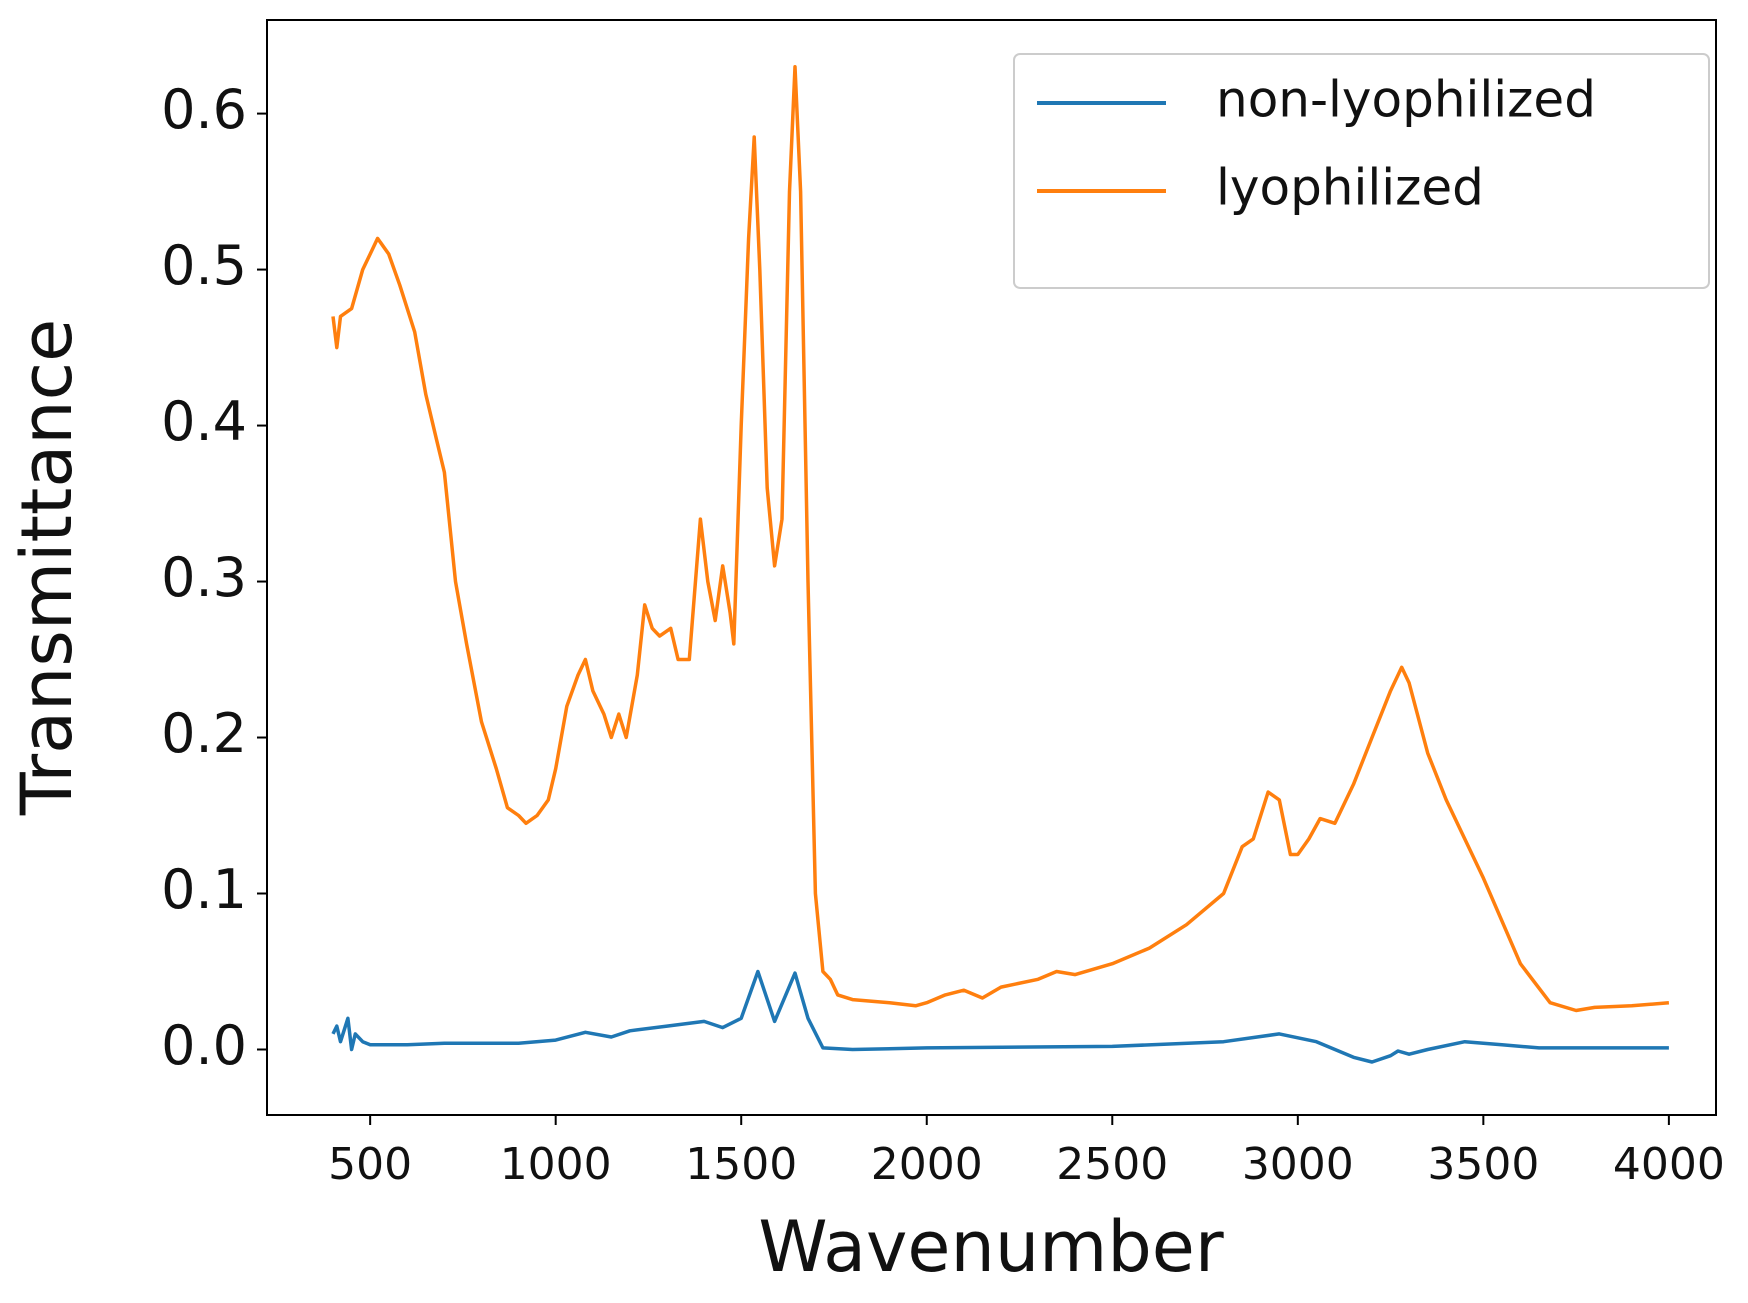 The width and height of the screenshot is (1748, 1303). Describe the element at coordinates (1483, 1164) in the screenshot. I see `x-tick-label: 3500` at that location.